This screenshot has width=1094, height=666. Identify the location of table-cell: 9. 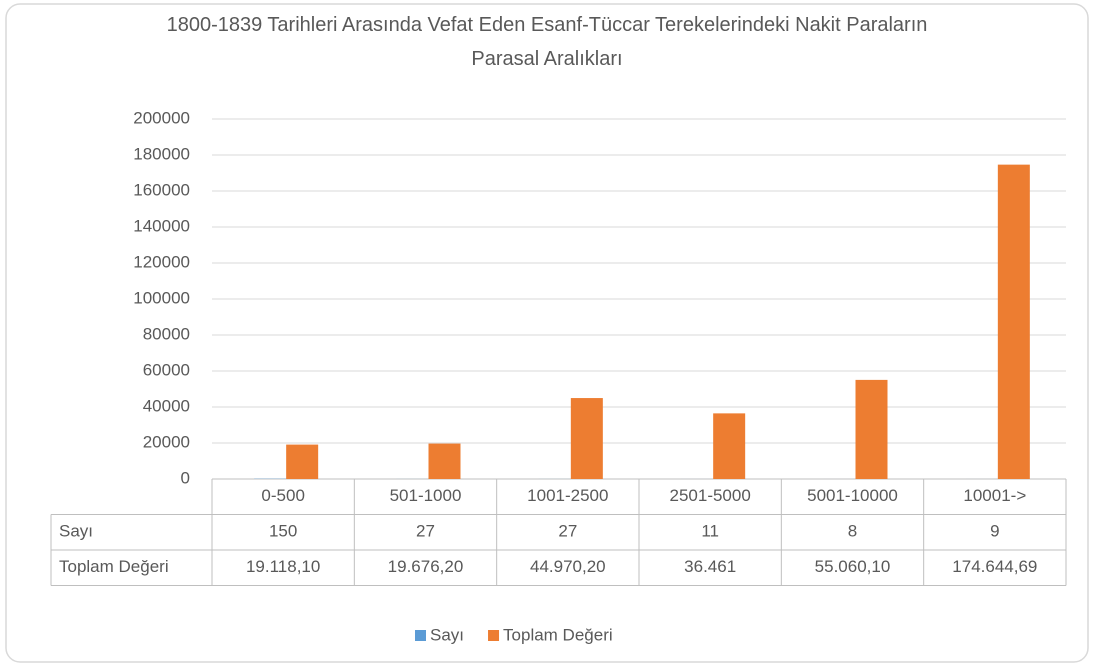
(994, 531).